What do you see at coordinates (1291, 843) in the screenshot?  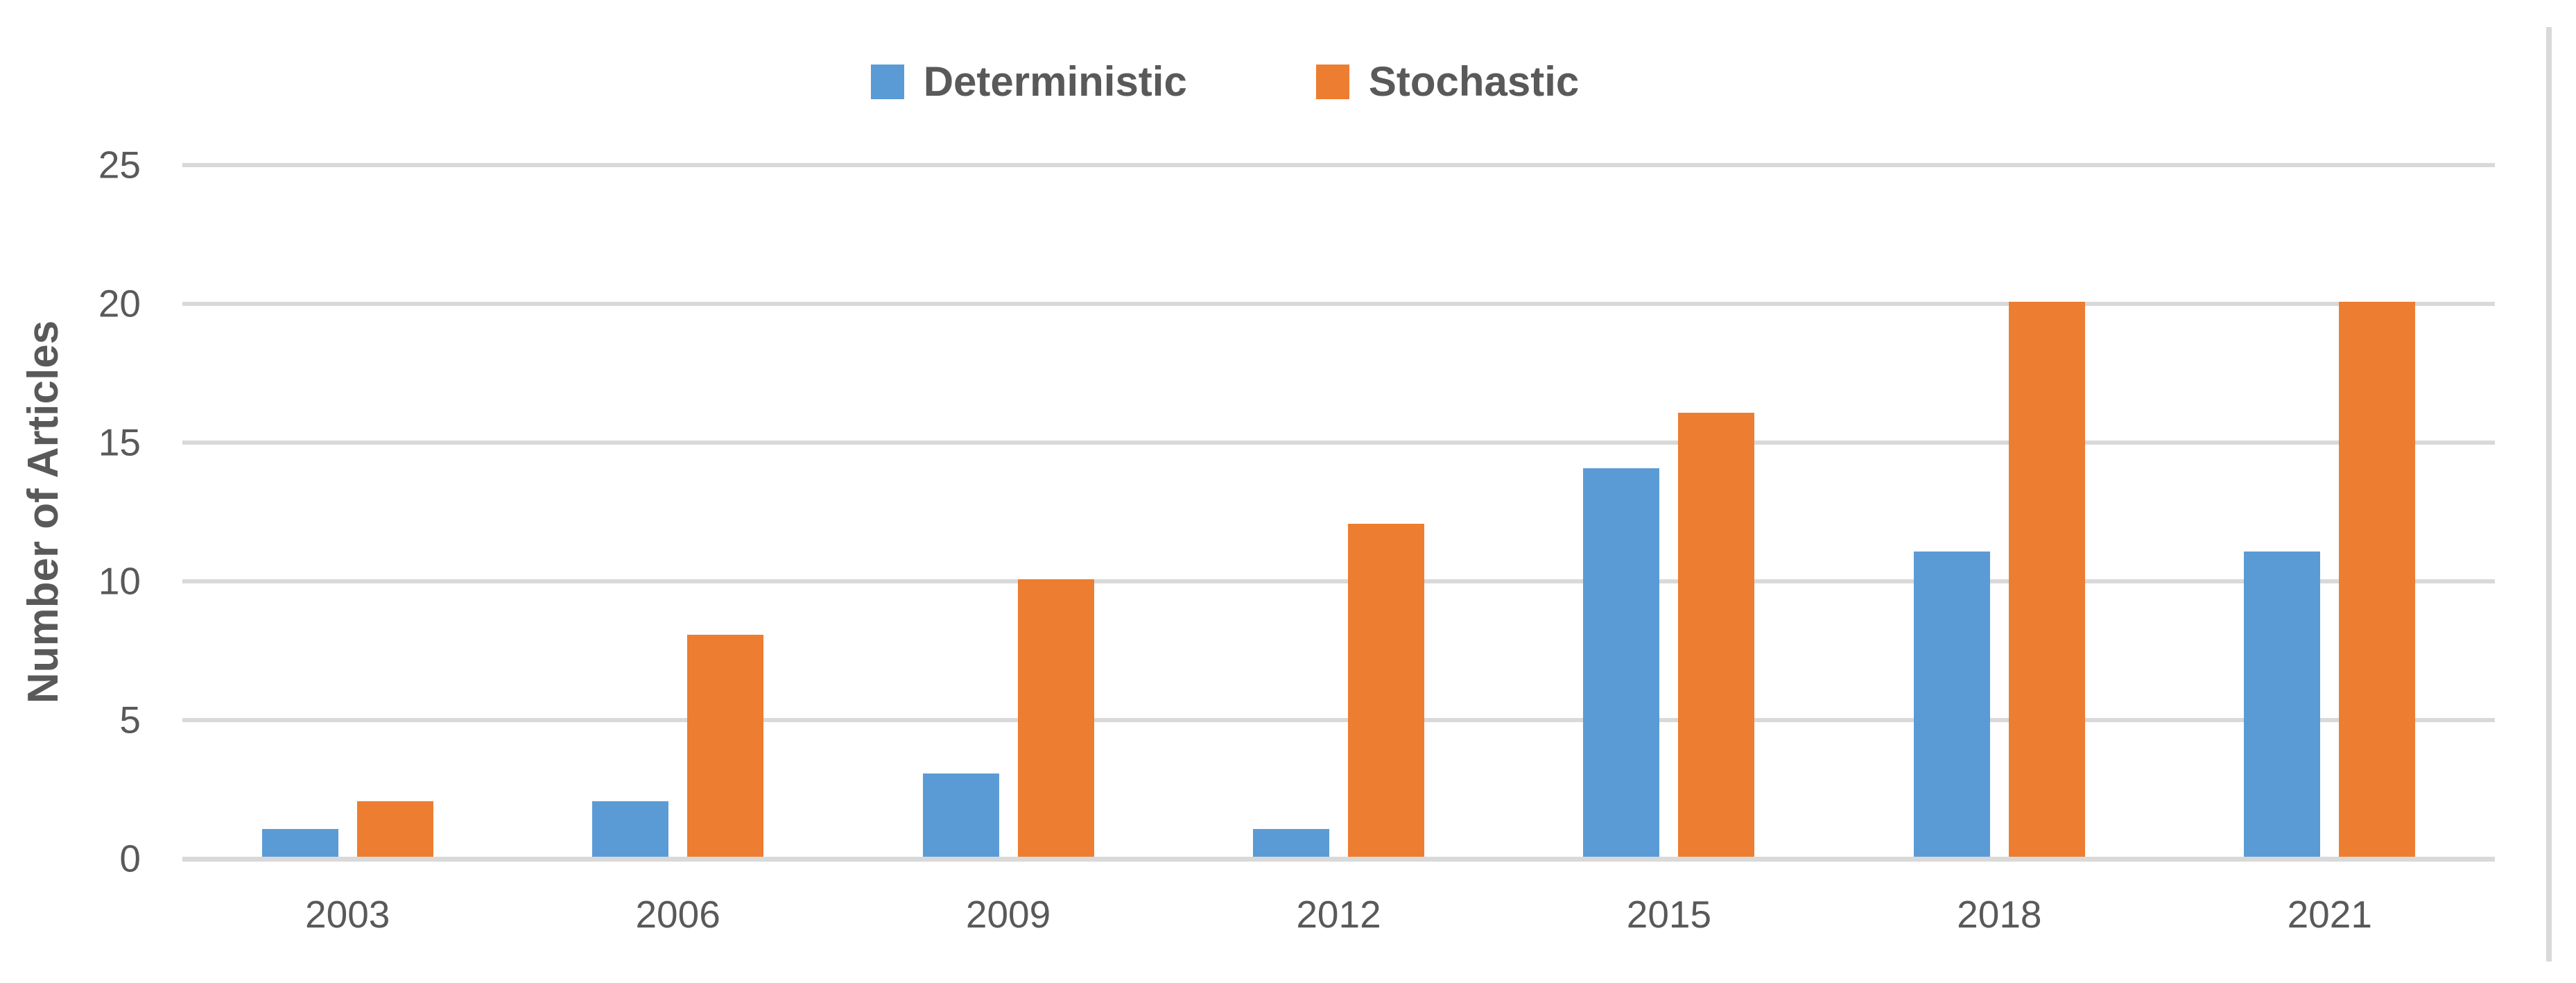 I see `bar-deterministic-2012` at bounding box center [1291, 843].